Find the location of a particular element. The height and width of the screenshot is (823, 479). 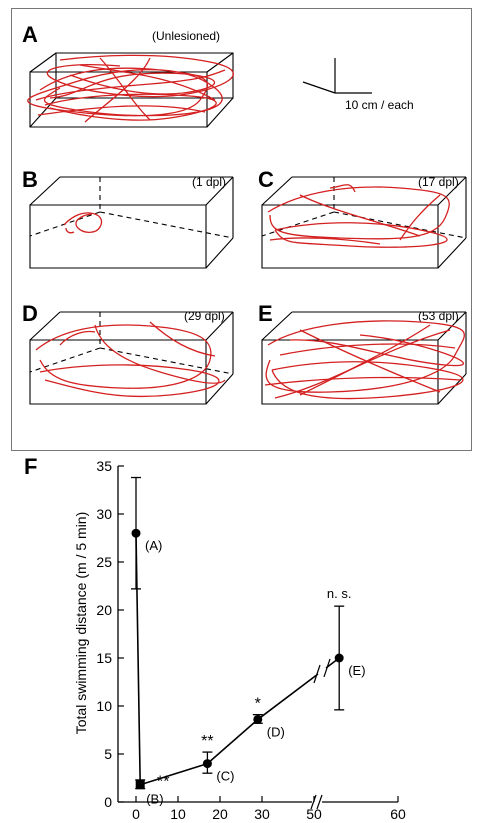

swim-trace-d is located at coordinates (130, 359).